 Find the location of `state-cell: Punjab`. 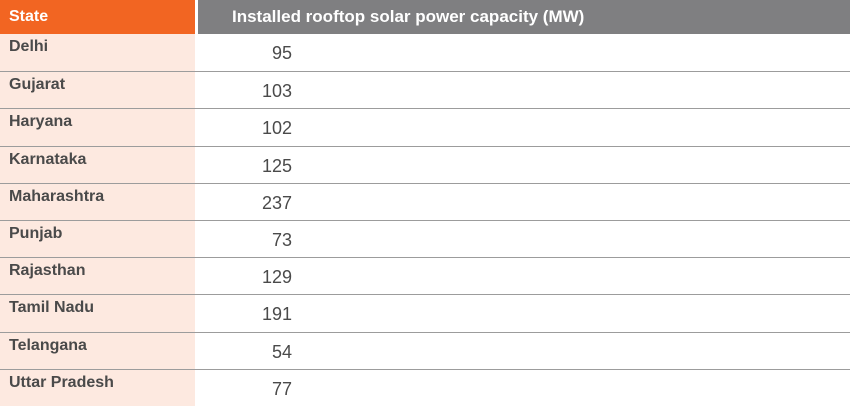

state-cell: Punjab is located at coordinates (97, 239).